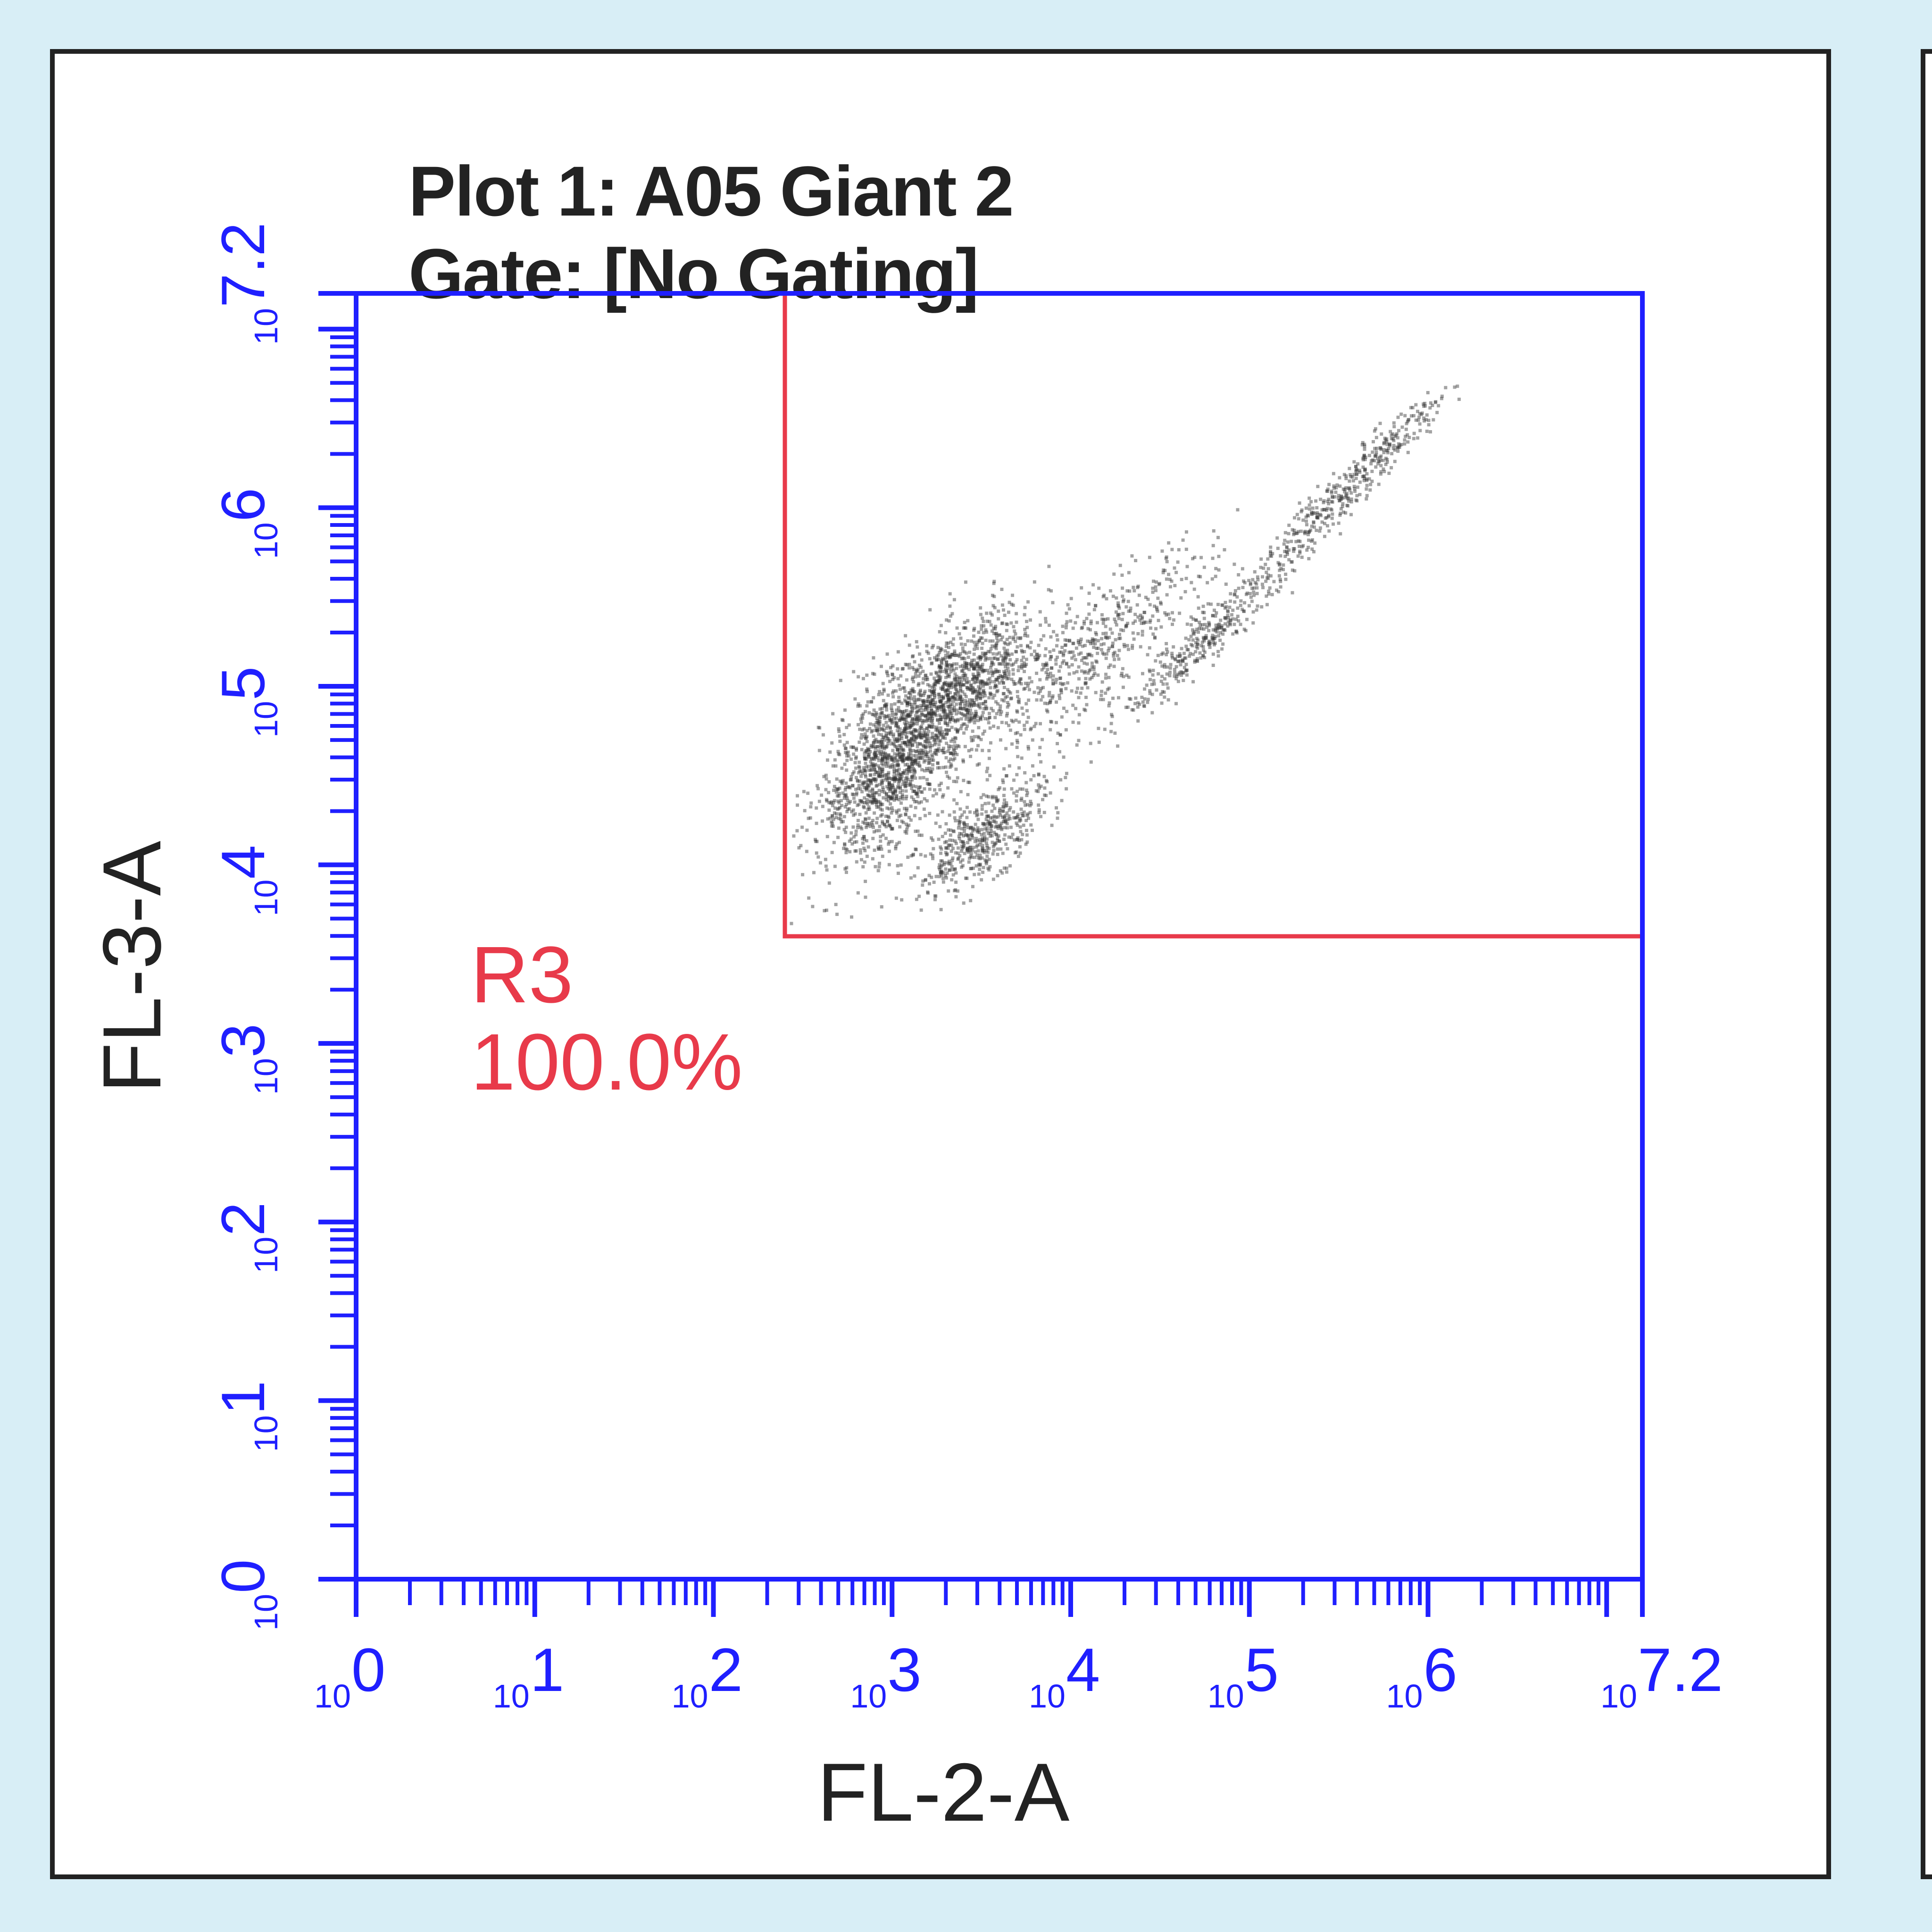  Describe the element at coordinates (1212, 616) in the screenshot. I see `region-gate` at that location.